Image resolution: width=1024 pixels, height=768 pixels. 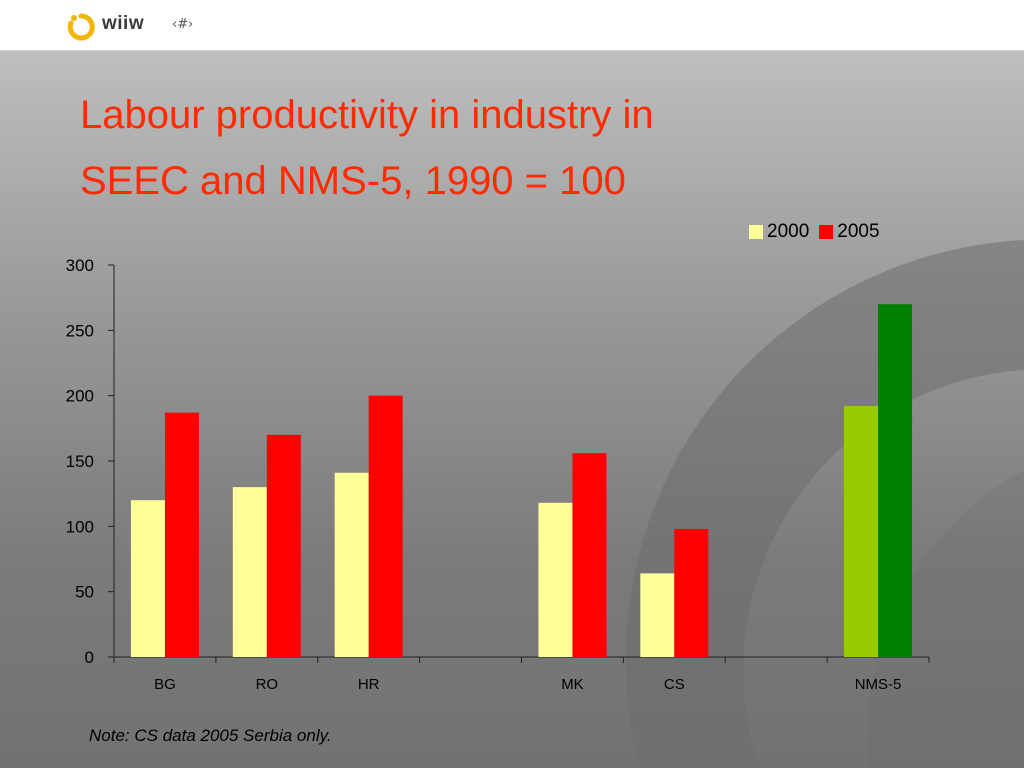 What do you see at coordinates (89, 657) in the screenshot?
I see `y-tick-label: 0` at bounding box center [89, 657].